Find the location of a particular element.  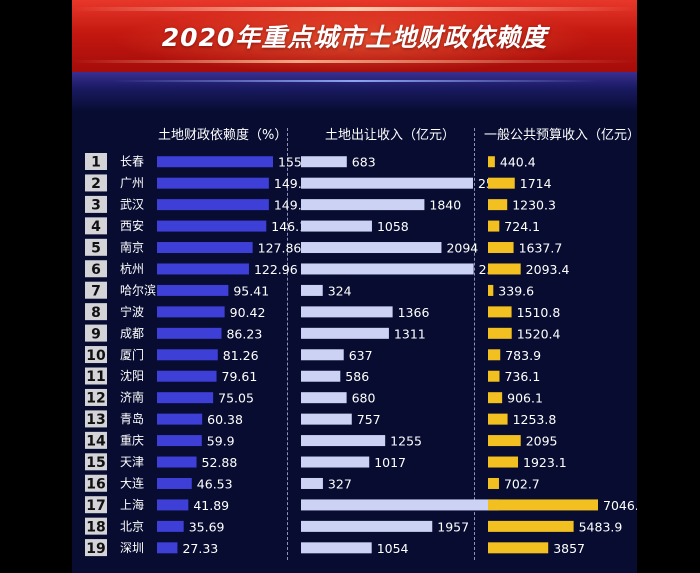

city-label: 厦门 is located at coordinates (132, 354).